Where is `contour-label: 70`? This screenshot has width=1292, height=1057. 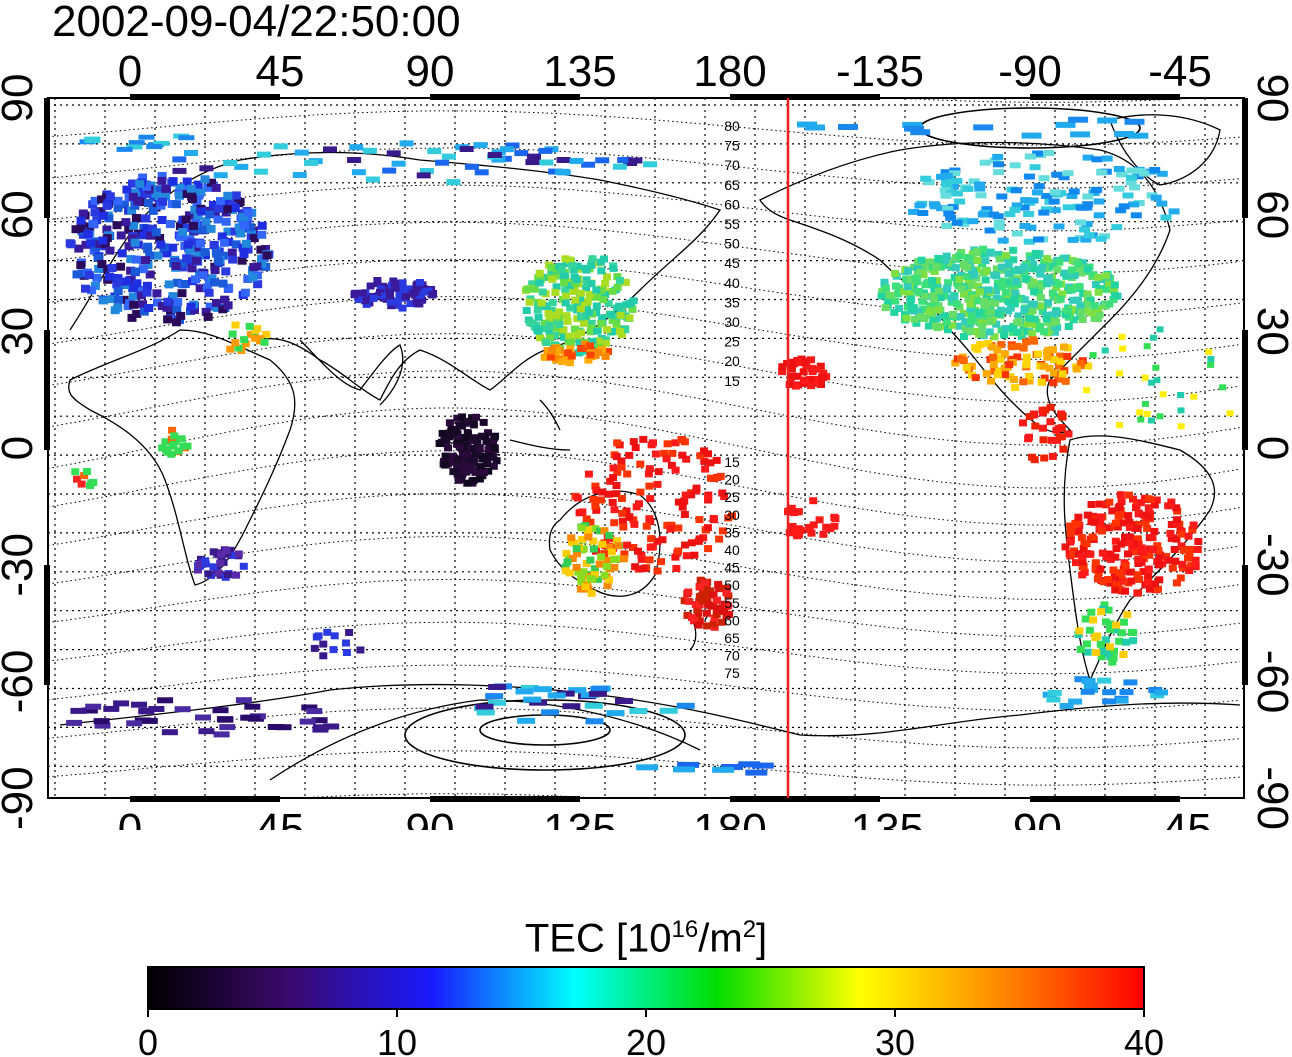
contour-label: 70 is located at coordinates (732, 656).